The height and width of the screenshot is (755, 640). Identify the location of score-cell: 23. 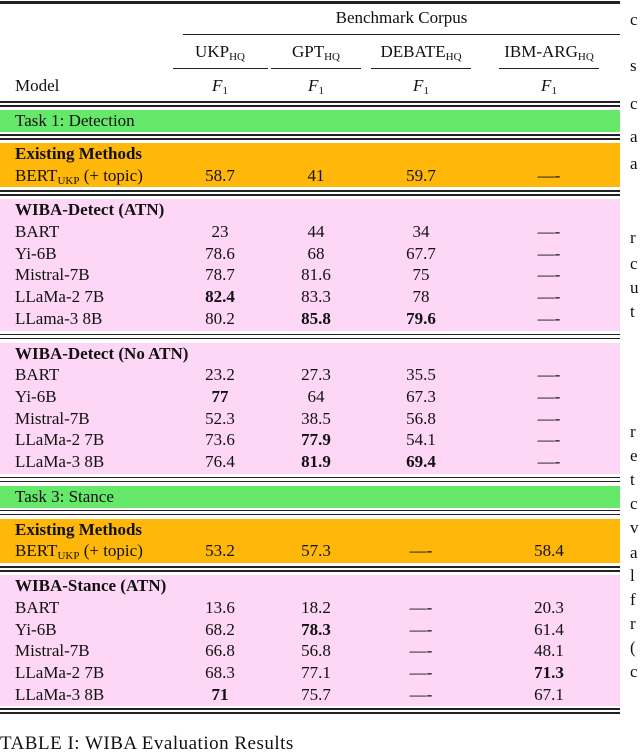
(220, 232).